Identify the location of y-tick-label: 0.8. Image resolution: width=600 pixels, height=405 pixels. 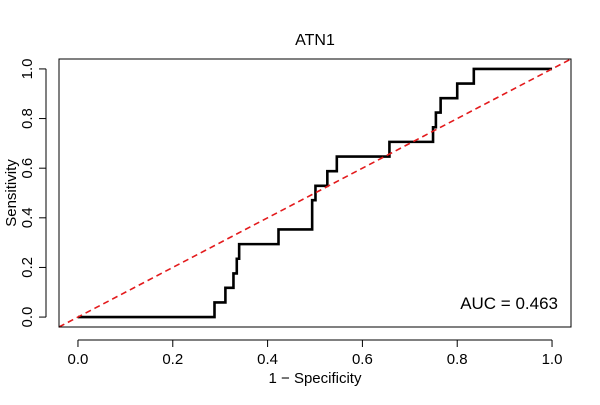
(27, 118).